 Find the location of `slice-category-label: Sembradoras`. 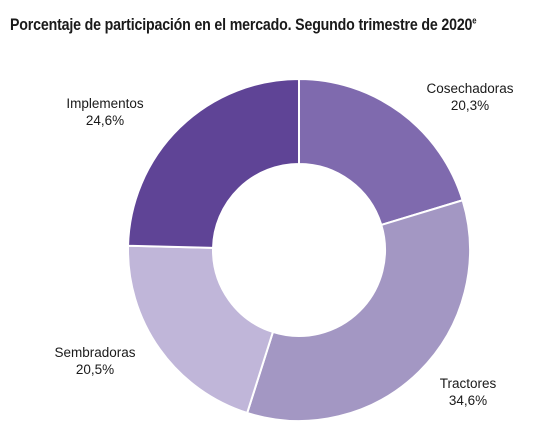

slice-category-label: Sembradoras is located at coordinates (94, 352).